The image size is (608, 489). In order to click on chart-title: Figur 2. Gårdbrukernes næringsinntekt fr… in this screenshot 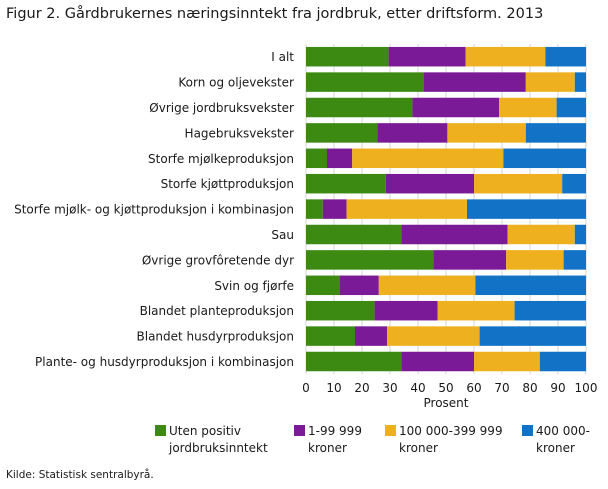, I will do `click(275, 14)`.